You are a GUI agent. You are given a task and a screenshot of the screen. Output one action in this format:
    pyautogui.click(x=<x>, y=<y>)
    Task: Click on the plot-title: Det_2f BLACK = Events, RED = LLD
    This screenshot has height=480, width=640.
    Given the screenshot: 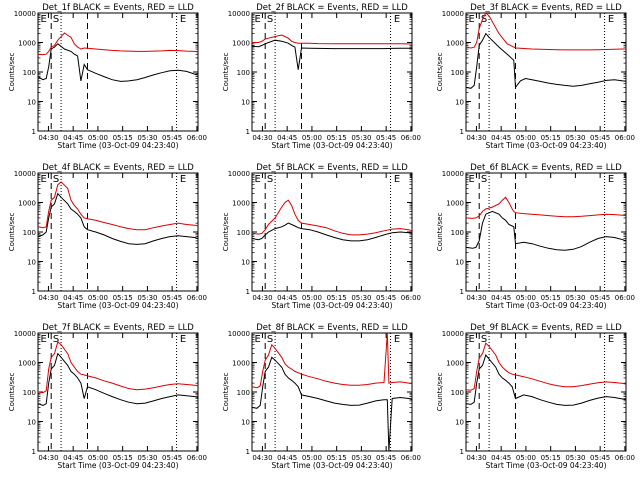 What is the action you would take?
    pyautogui.click(x=332, y=8)
    